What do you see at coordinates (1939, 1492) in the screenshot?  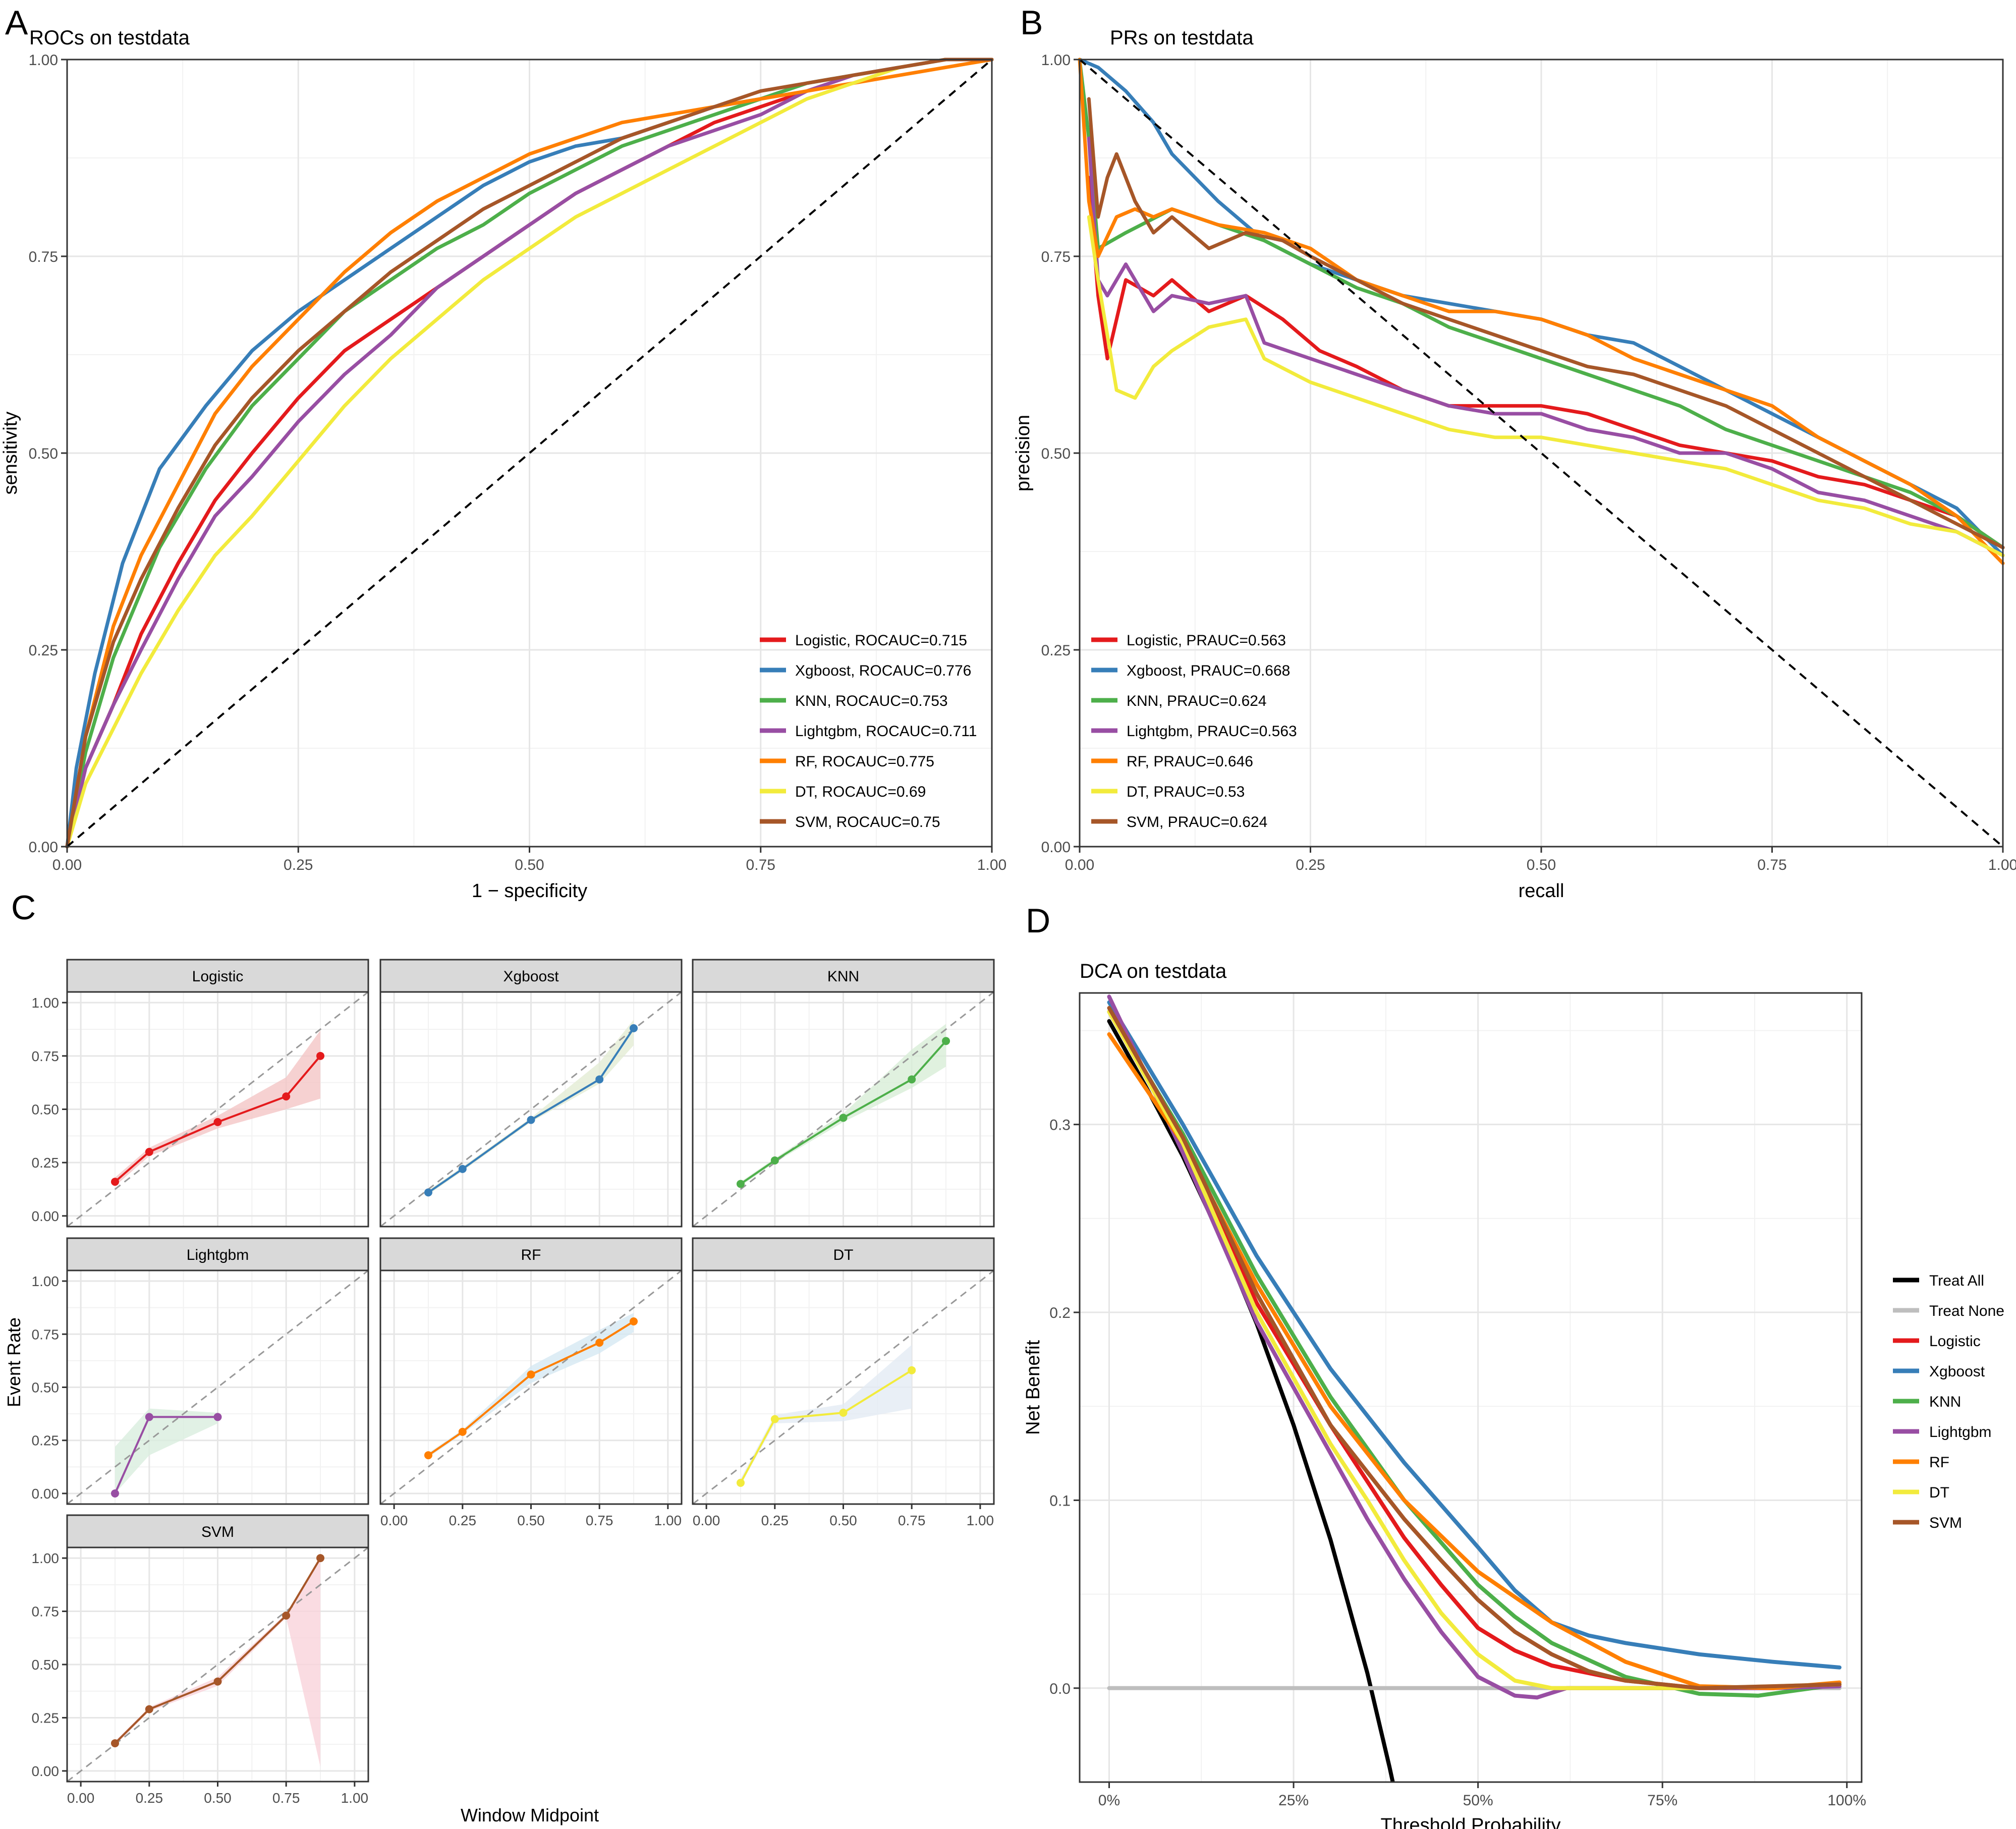 I see `legend-label: DT` at bounding box center [1939, 1492].